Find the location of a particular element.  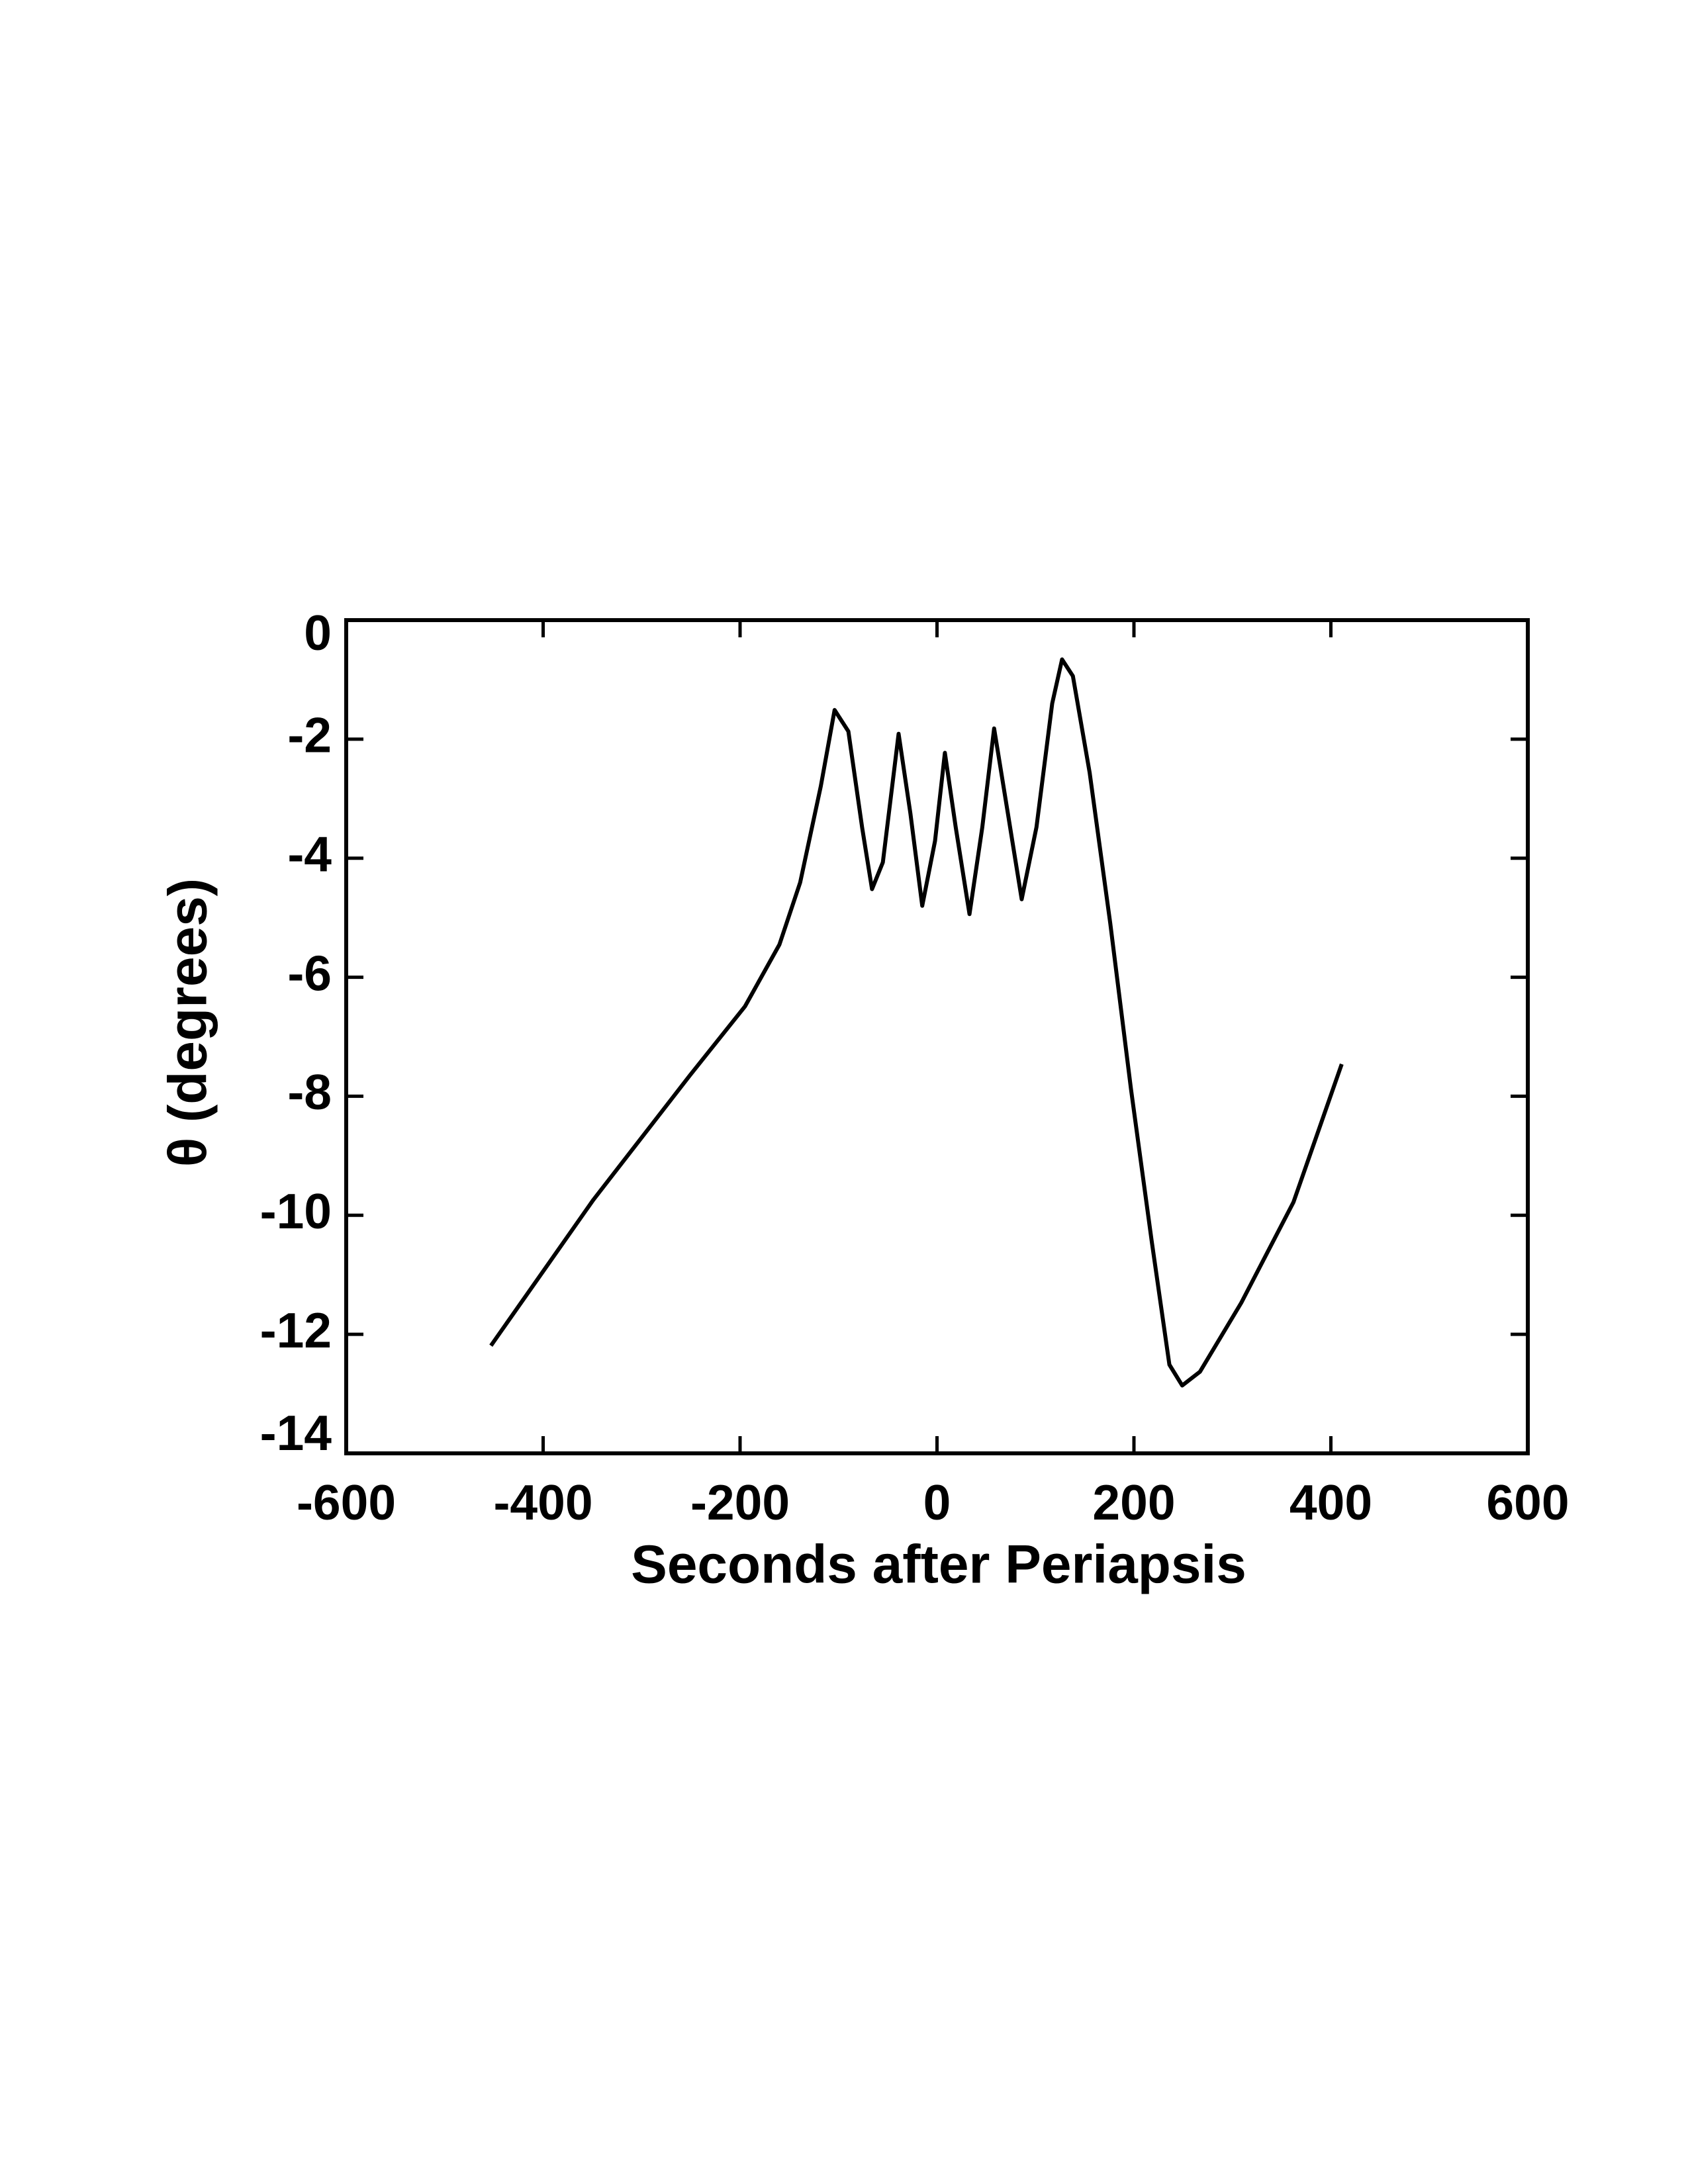

x-tick-label: -400 is located at coordinates (542, 1502).